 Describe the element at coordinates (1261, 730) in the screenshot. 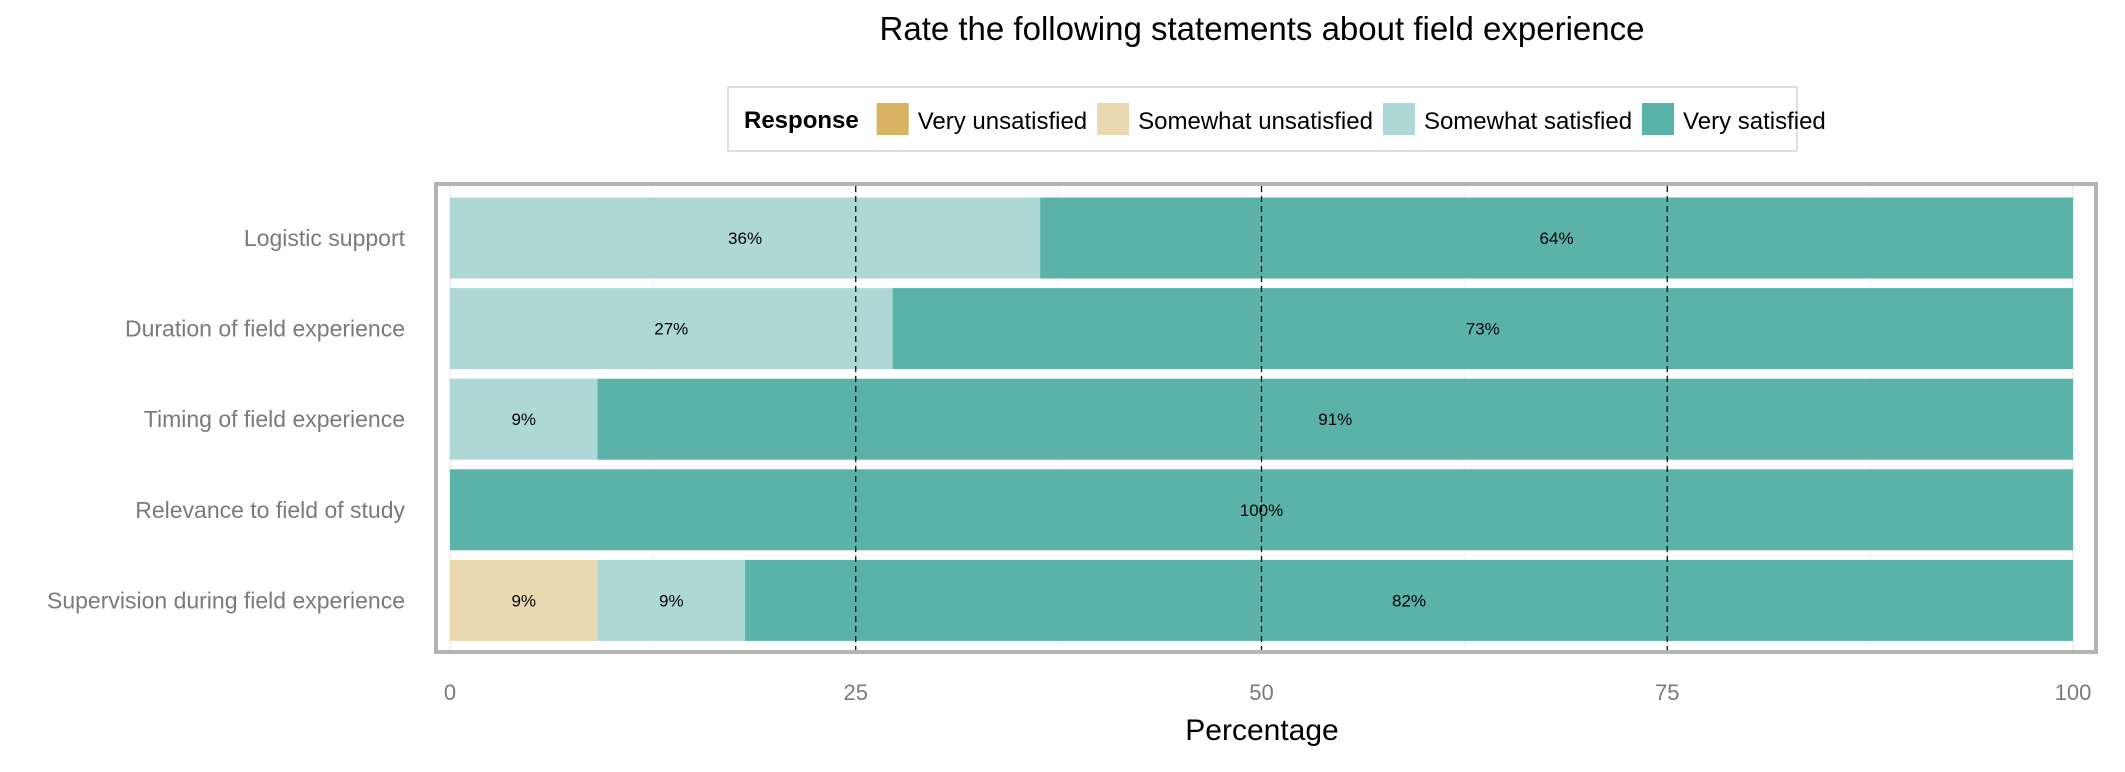

I see `x-axis-title: Percentage` at that location.